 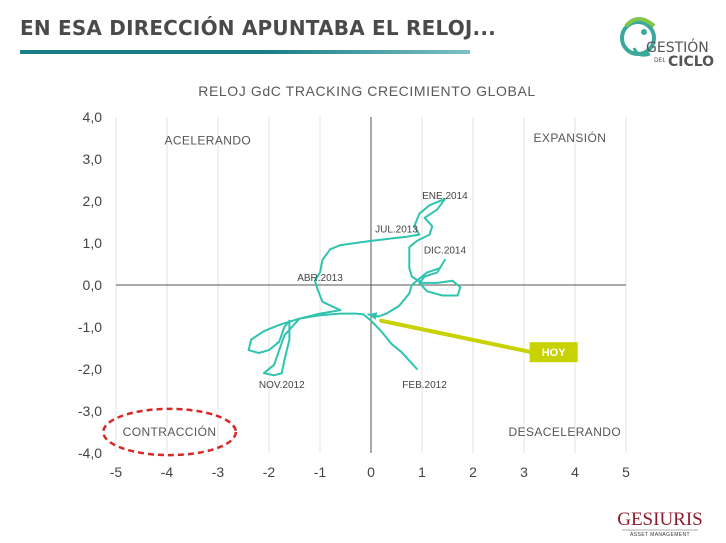 What do you see at coordinates (116, 472) in the screenshot?
I see `x-tick-label: -5` at bounding box center [116, 472].